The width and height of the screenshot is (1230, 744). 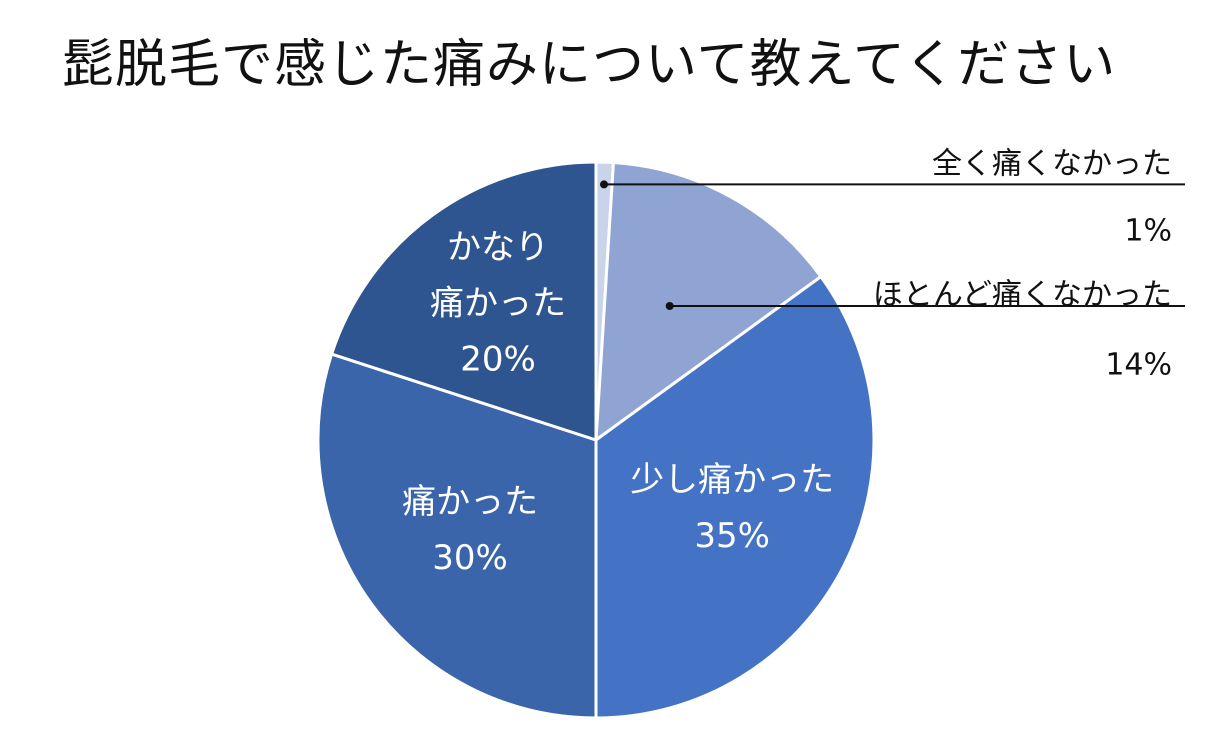 What do you see at coordinates (498, 248) in the screenshot?
I see `slice-5-name-label: かなり` at bounding box center [498, 248].